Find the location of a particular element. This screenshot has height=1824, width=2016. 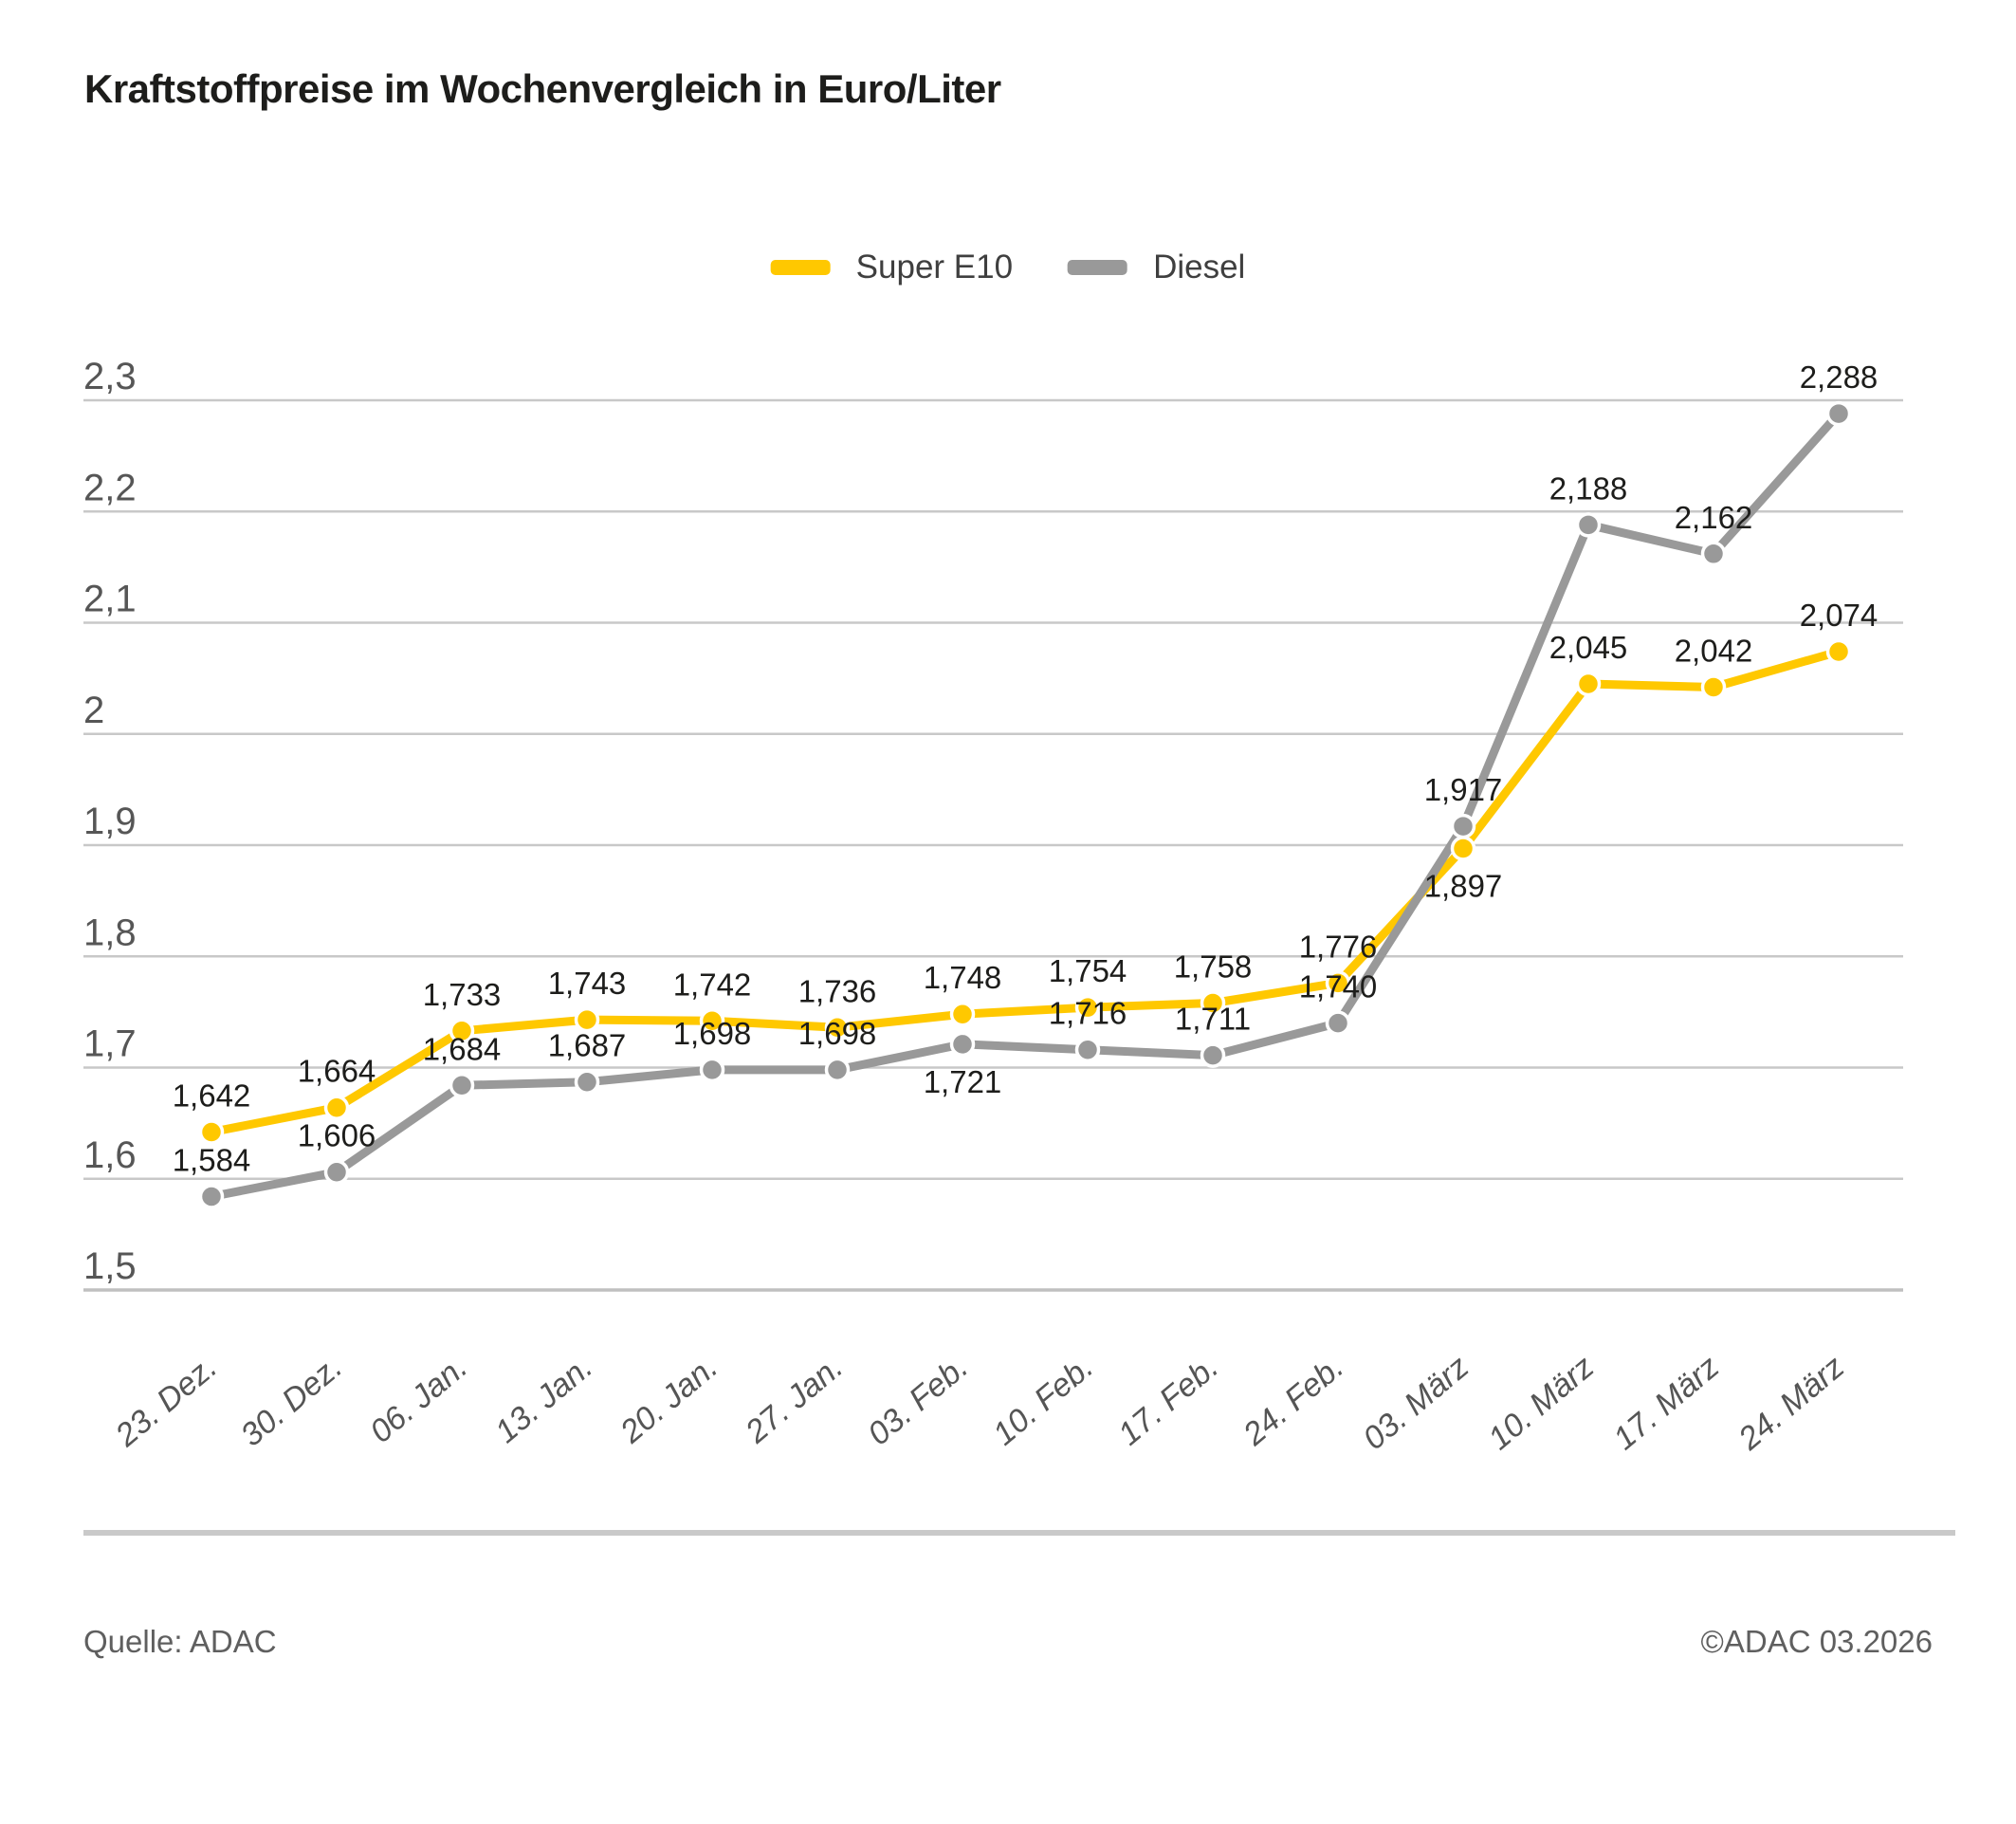

data-label: 1,740 is located at coordinates (1338, 987).